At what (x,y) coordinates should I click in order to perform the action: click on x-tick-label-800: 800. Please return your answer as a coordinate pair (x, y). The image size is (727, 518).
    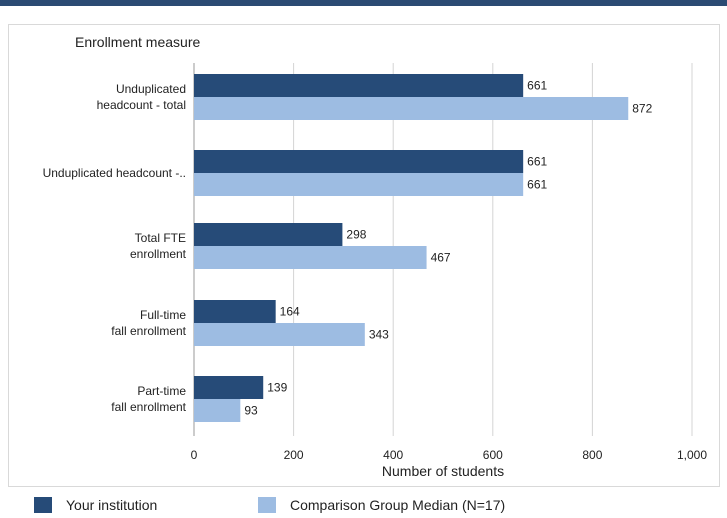
    Looking at the image, I should click on (592, 455).